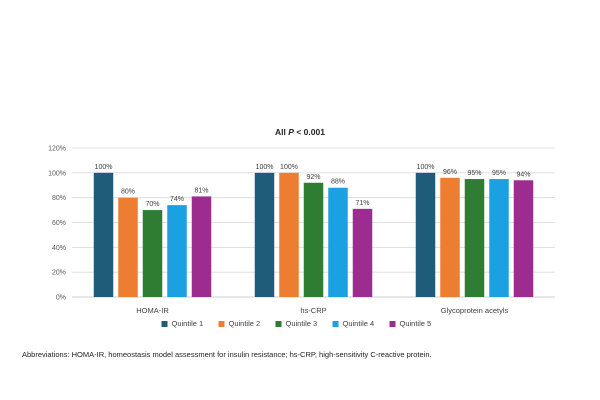 The width and height of the screenshot is (600, 400). Describe the element at coordinates (310, 132) in the screenshot. I see `chart-title-suffix: < 0.001` at that location.